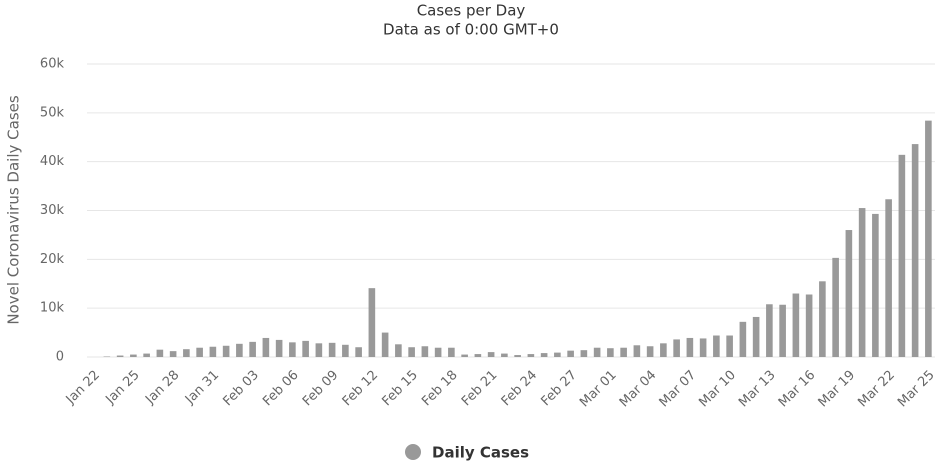  Describe the element at coordinates (52, 308) in the screenshot. I see `y-tick-label: 10k` at that location.